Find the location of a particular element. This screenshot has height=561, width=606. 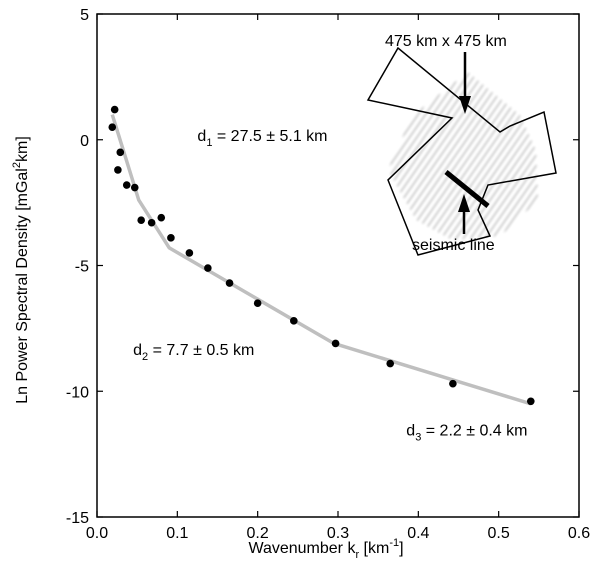

y-tick-label: 5 is located at coordinates (84, 15).